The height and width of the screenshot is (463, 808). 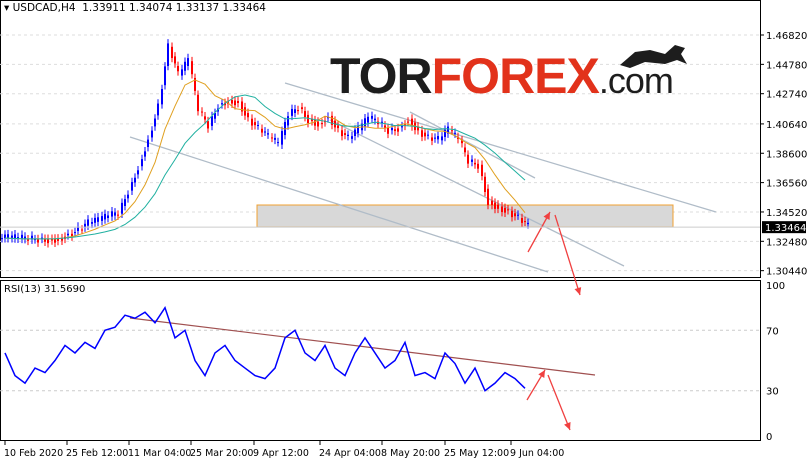 I want to click on symbol-label: USDCAD,H4, so click(x=44, y=8).